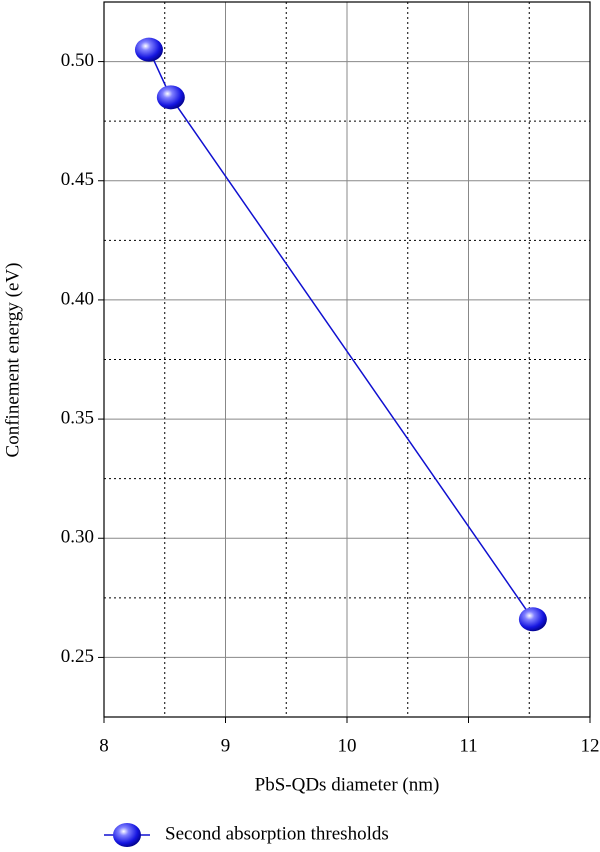  I want to click on x-tick-label: 10, so click(347, 745).